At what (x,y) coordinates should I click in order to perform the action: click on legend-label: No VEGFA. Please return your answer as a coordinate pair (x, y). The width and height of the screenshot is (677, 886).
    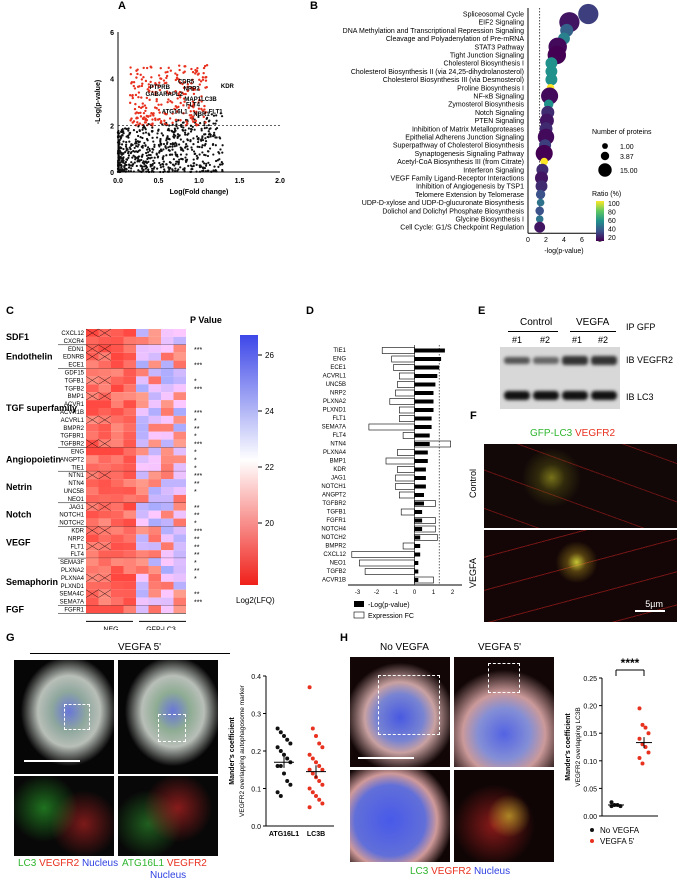
    Looking at the image, I should click on (620, 830).